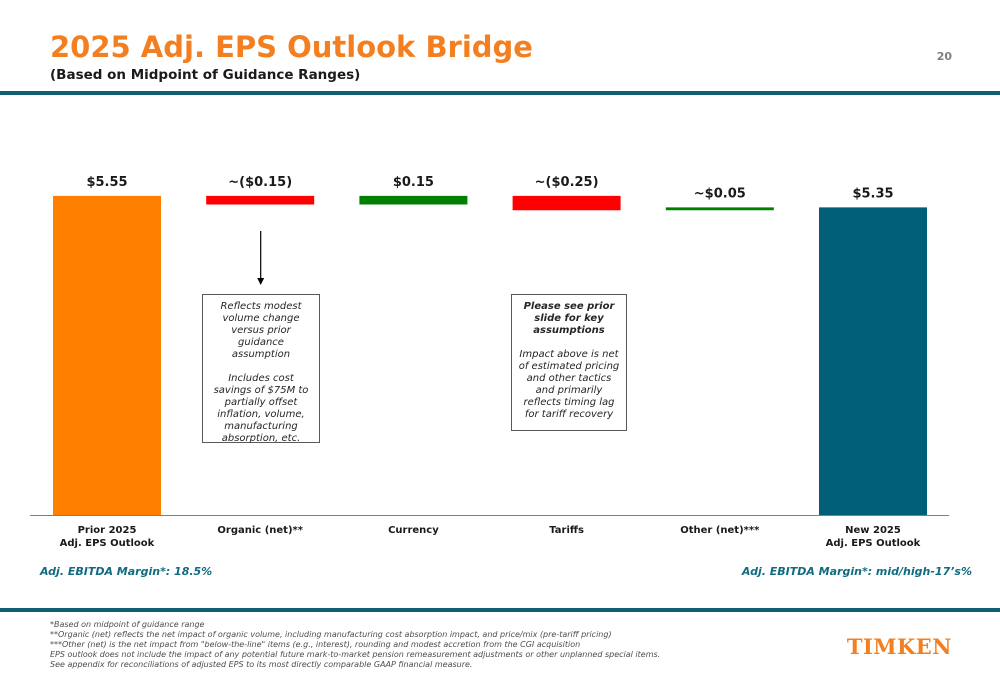 This screenshot has height=685, width=1000. What do you see at coordinates (899, 646) in the screenshot?
I see `timken-logo: TIMKEN` at bounding box center [899, 646].